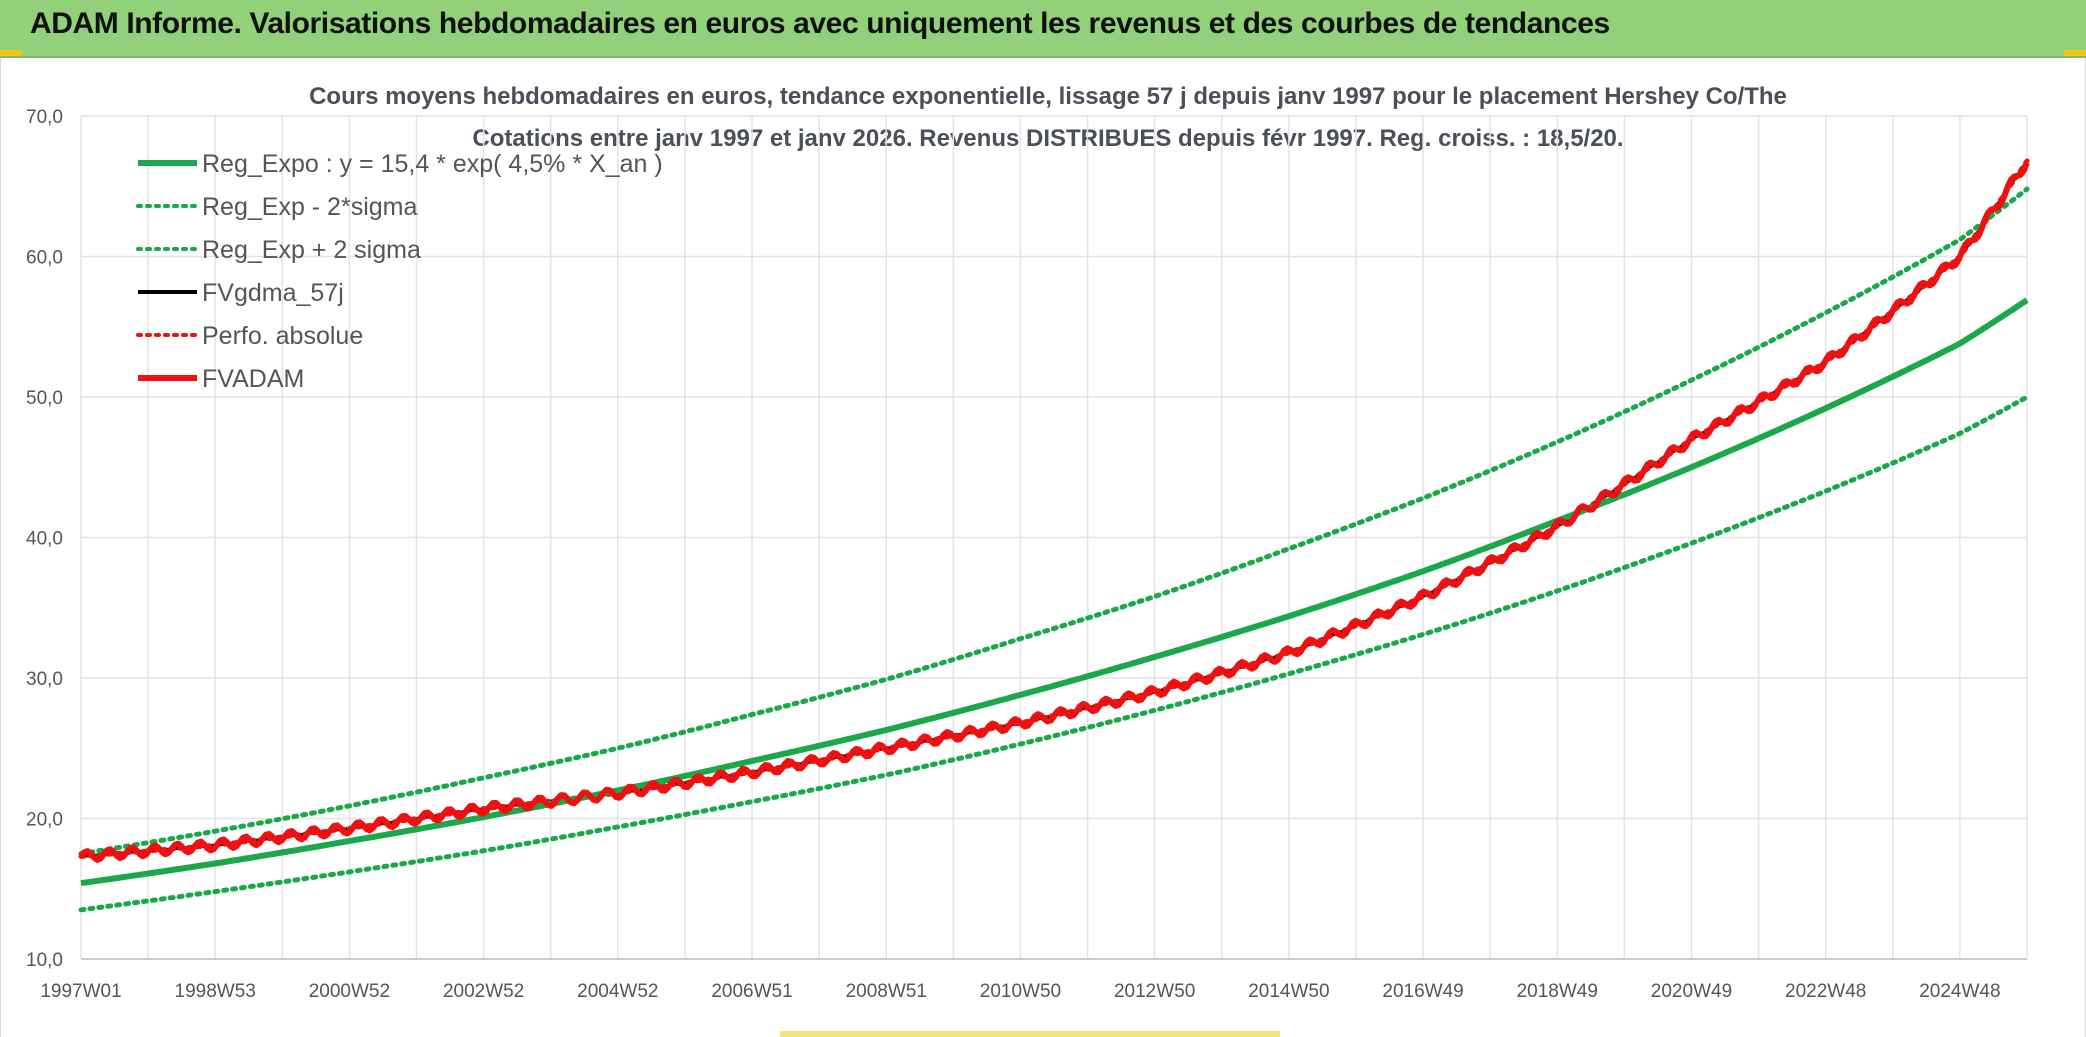  I want to click on y-tick-label: 30,0, so click(44, 679).